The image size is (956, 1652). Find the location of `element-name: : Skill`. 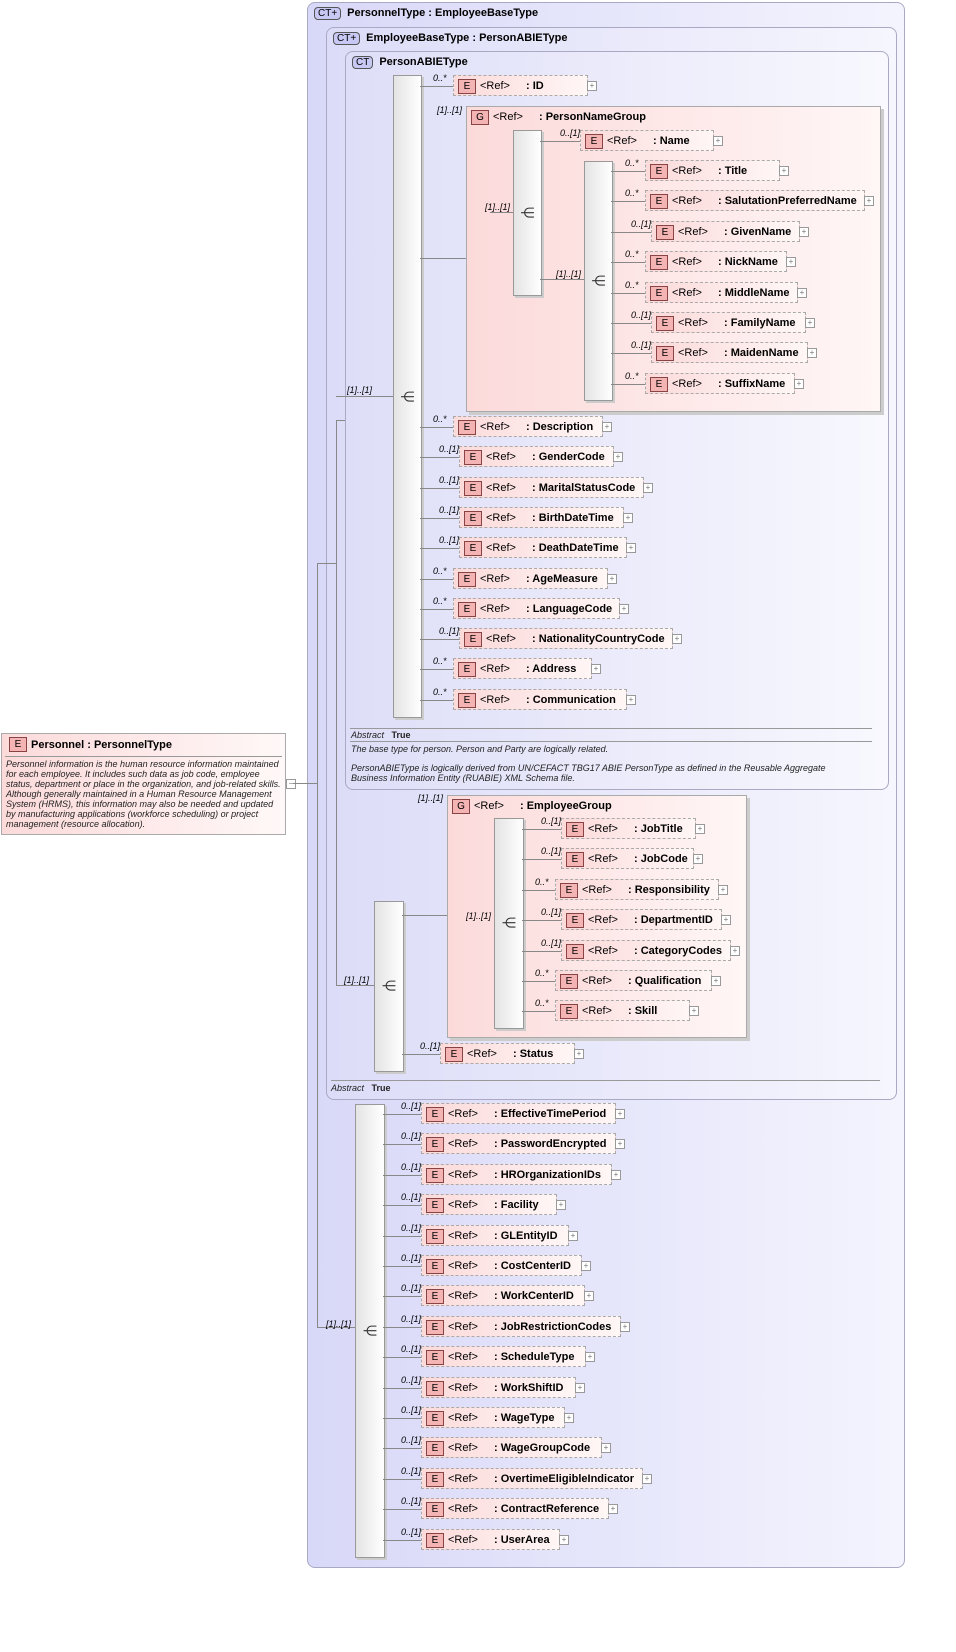

element-name: : Skill is located at coordinates (643, 1011).